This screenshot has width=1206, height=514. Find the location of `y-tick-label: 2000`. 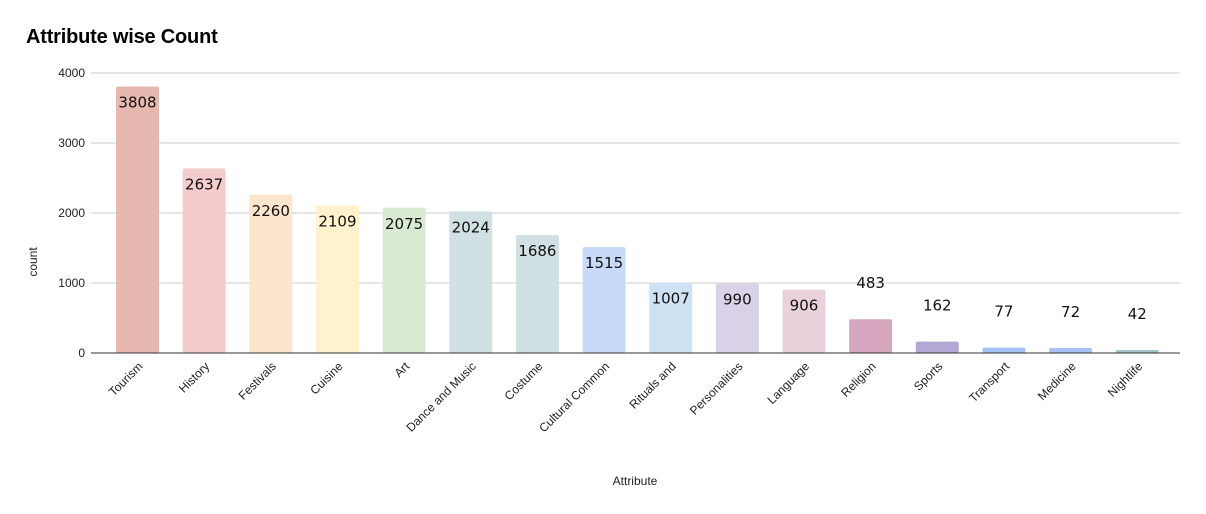

y-tick-label: 2000 is located at coordinates (71, 213).